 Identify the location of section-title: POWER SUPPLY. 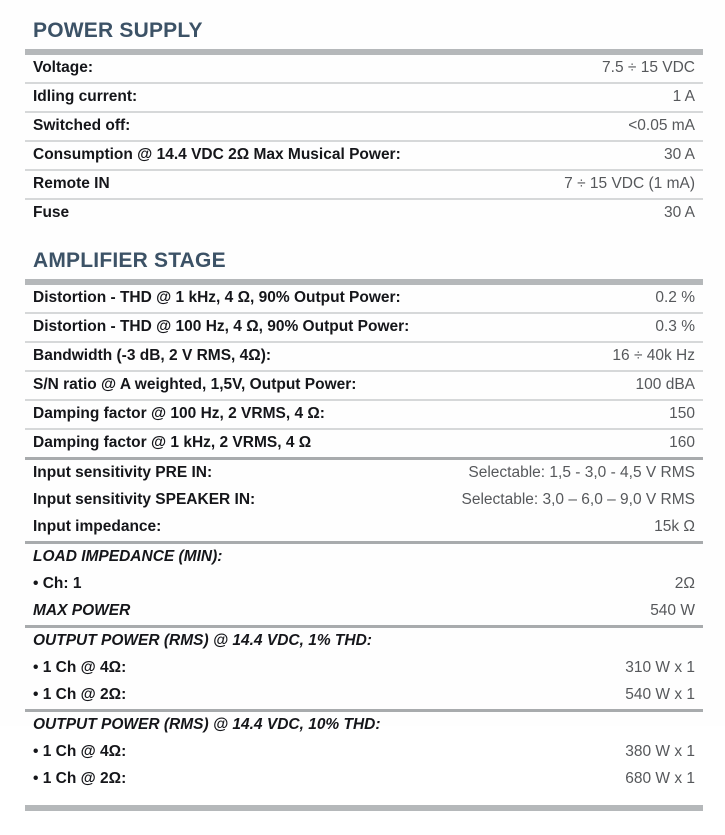
(118, 30).